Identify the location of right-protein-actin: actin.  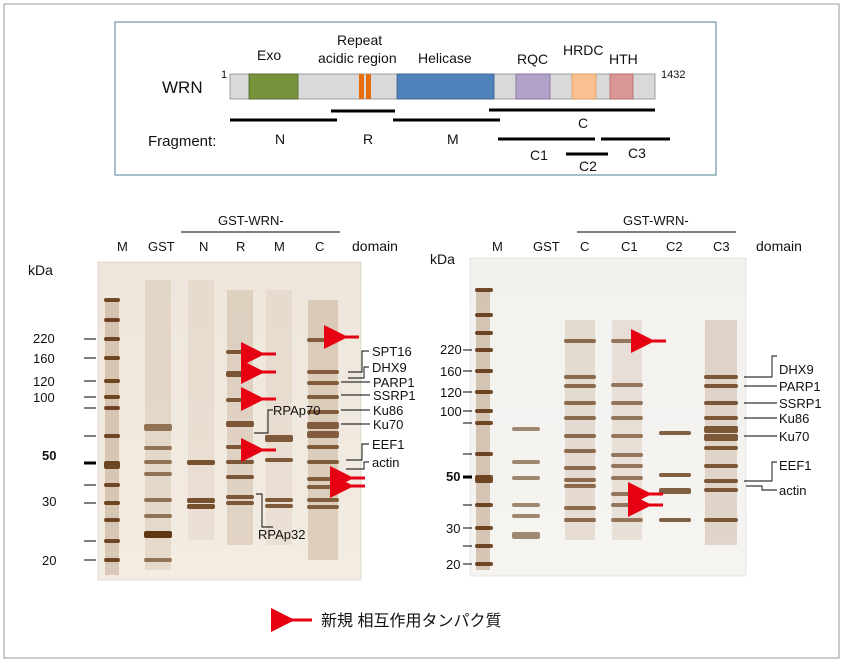
(792, 490).